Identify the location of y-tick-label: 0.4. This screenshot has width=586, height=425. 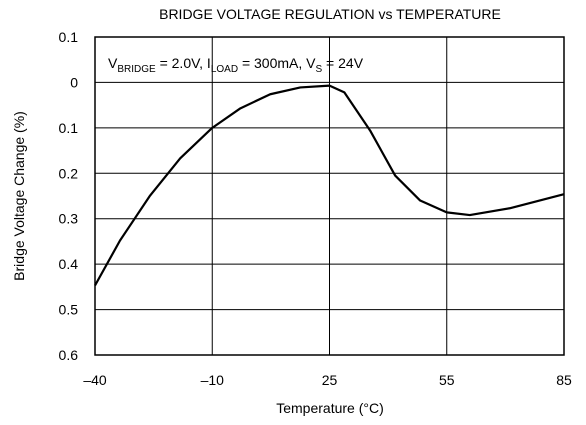
(69, 264).